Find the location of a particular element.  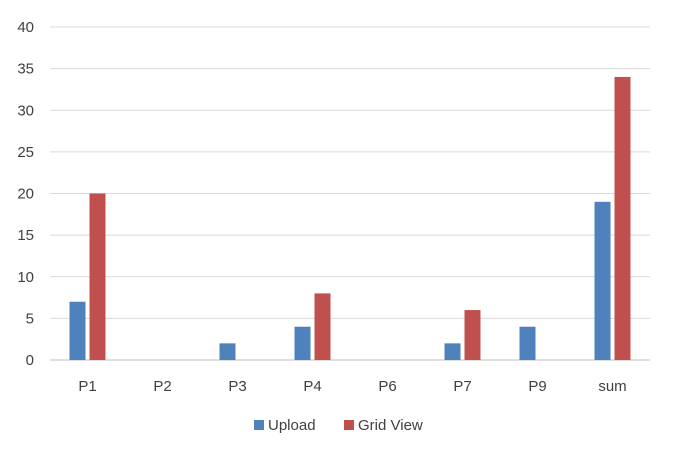

x-tick-label: P9 is located at coordinates (537, 386).